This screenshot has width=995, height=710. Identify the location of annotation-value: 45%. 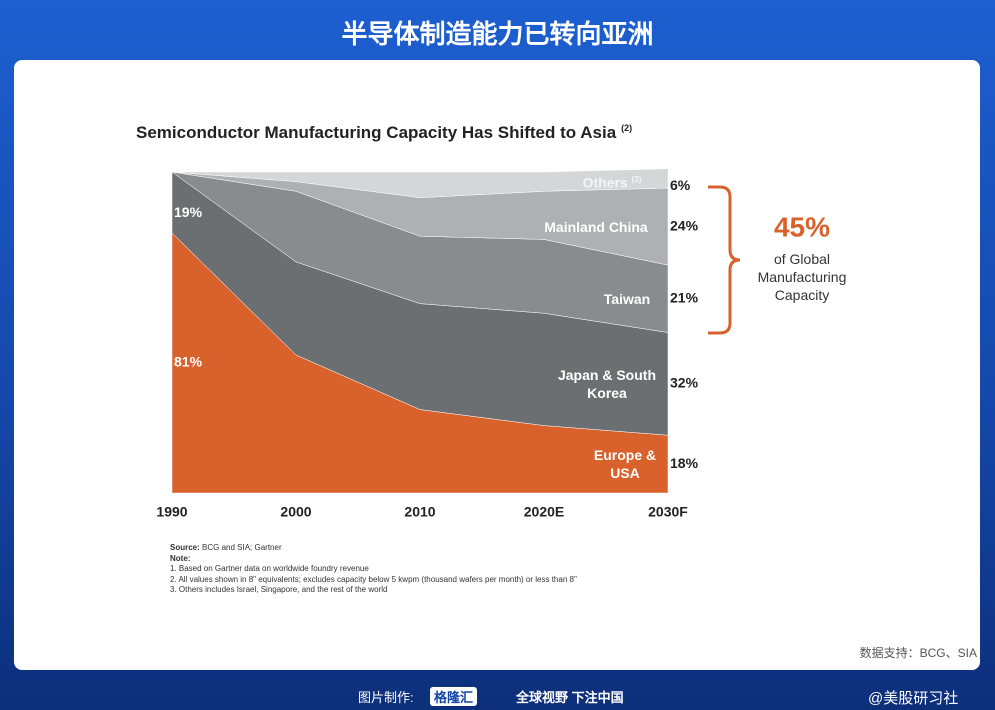
(802, 226).